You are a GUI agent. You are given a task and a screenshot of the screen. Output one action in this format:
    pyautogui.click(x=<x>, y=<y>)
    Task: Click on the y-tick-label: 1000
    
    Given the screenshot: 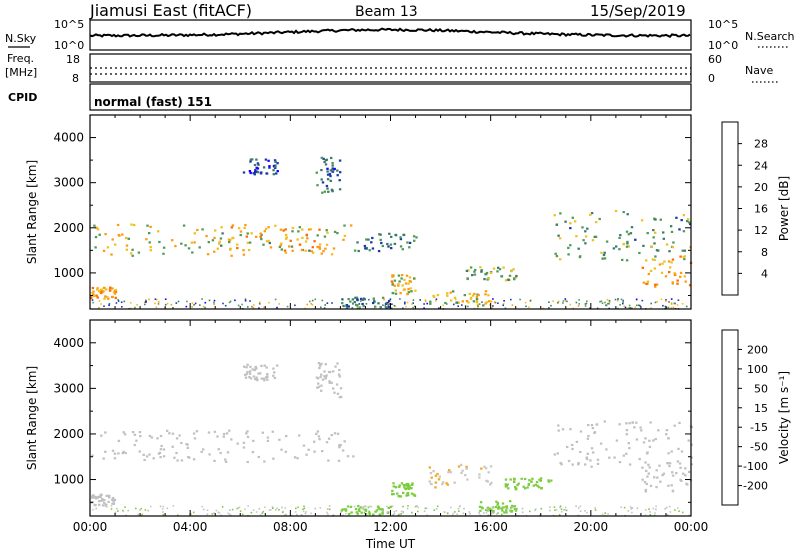 What is the action you would take?
    pyautogui.click(x=68, y=273)
    